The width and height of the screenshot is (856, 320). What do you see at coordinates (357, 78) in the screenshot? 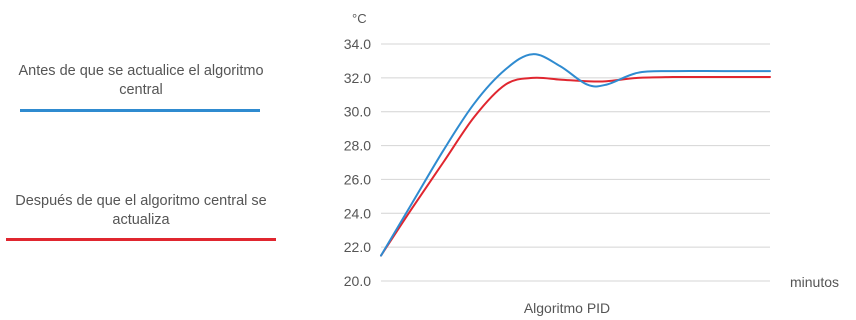
I see `y-tick-label: 32.0` at bounding box center [357, 78].